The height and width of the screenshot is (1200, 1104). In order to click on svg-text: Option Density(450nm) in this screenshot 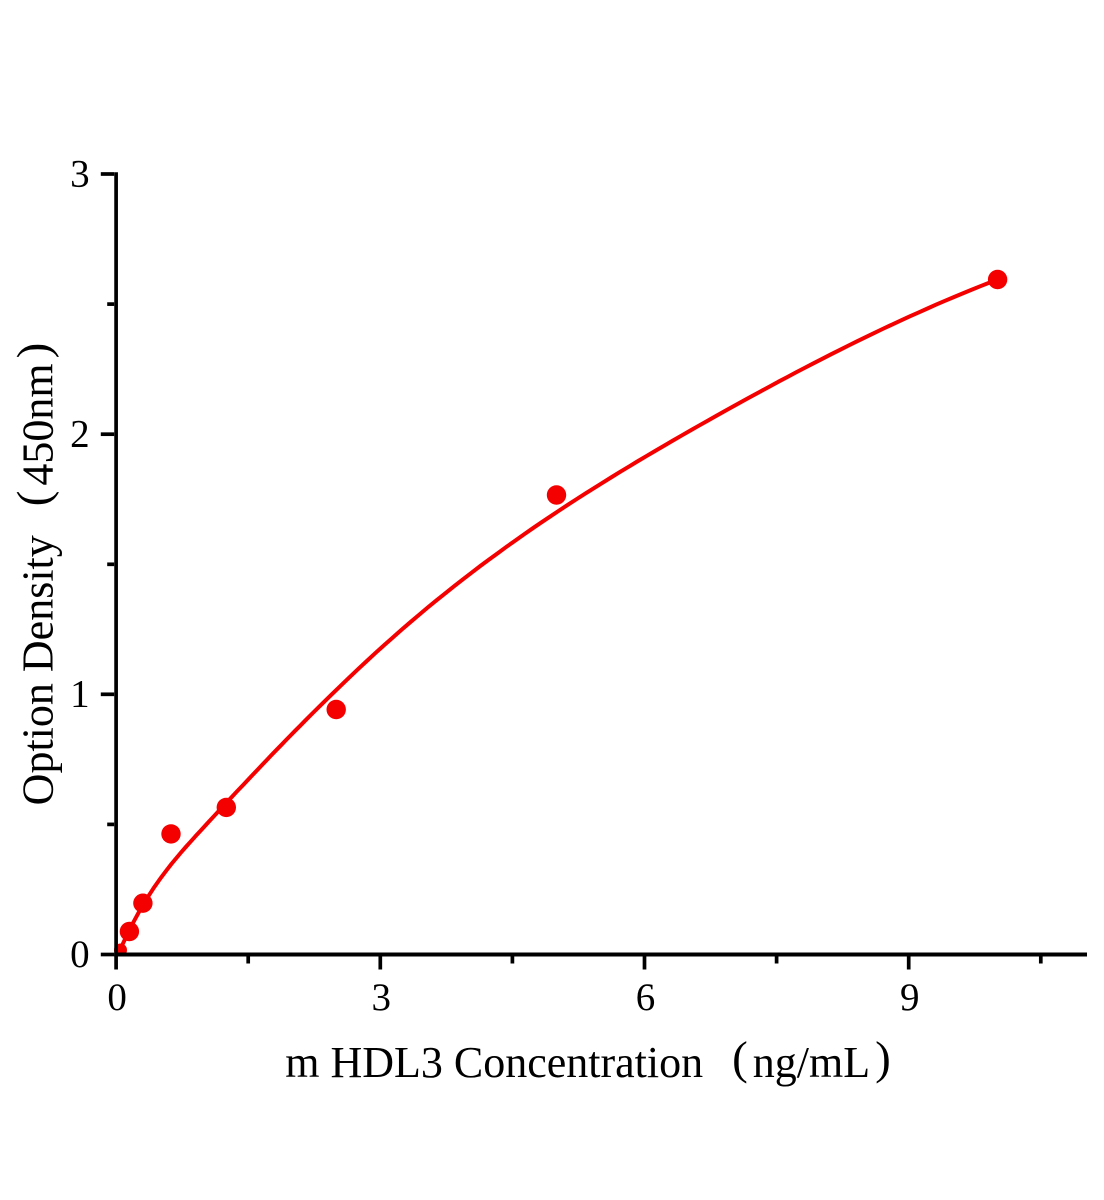, I will do `click(35, 574)`.